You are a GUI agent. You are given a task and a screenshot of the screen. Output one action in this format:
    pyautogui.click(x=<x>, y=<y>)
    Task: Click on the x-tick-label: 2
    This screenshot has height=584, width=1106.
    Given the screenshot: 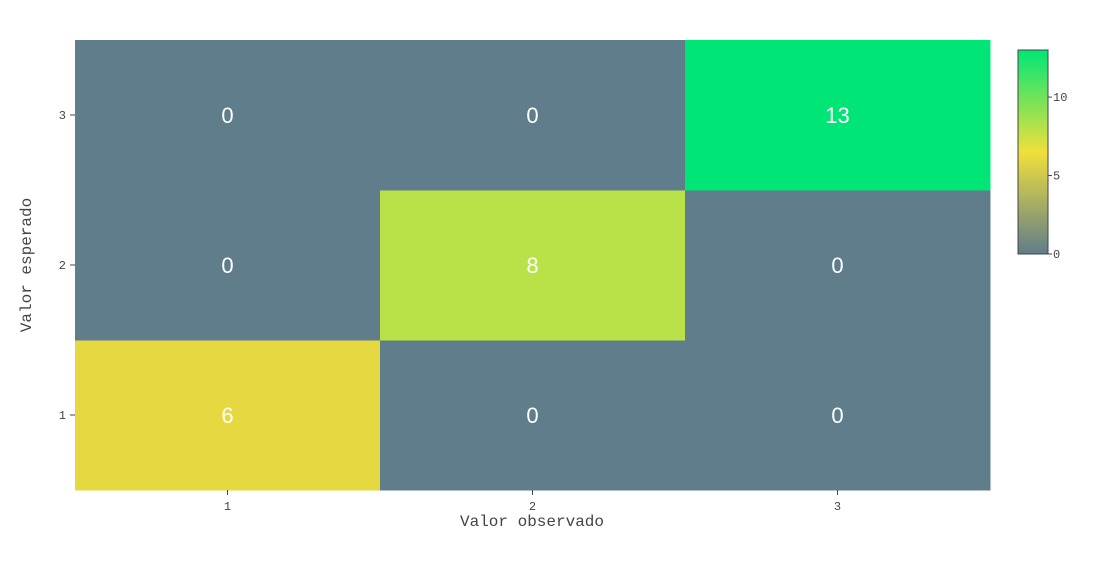 What is the action you would take?
    pyautogui.click(x=532, y=507)
    